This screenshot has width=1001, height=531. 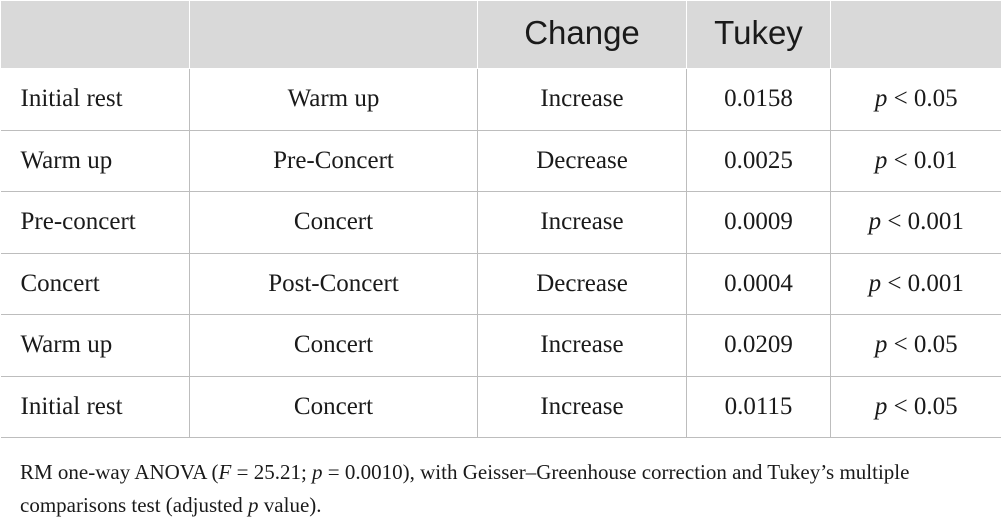 What do you see at coordinates (758, 160) in the screenshot?
I see `cell-tukey: 0.0025` at bounding box center [758, 160].